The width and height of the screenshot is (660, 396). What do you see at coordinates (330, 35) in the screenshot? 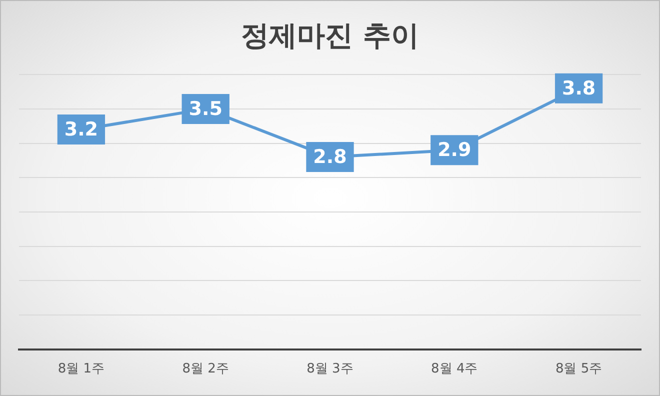
I see `chart-title: 정제마진 추이` at bounding box center [330, 35].